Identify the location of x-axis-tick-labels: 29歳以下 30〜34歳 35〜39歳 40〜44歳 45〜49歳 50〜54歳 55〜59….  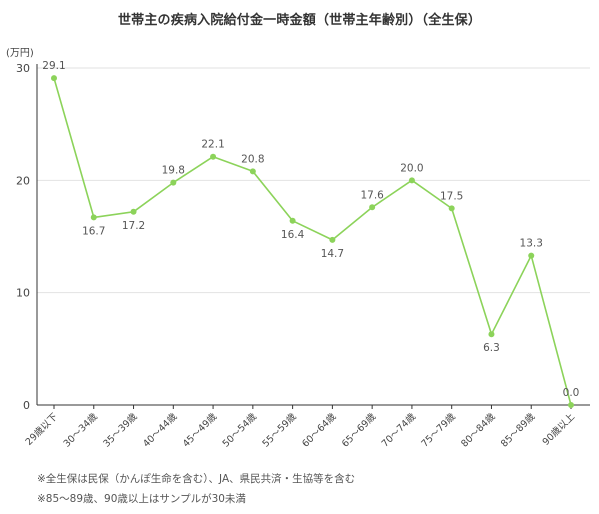
(300, 429).